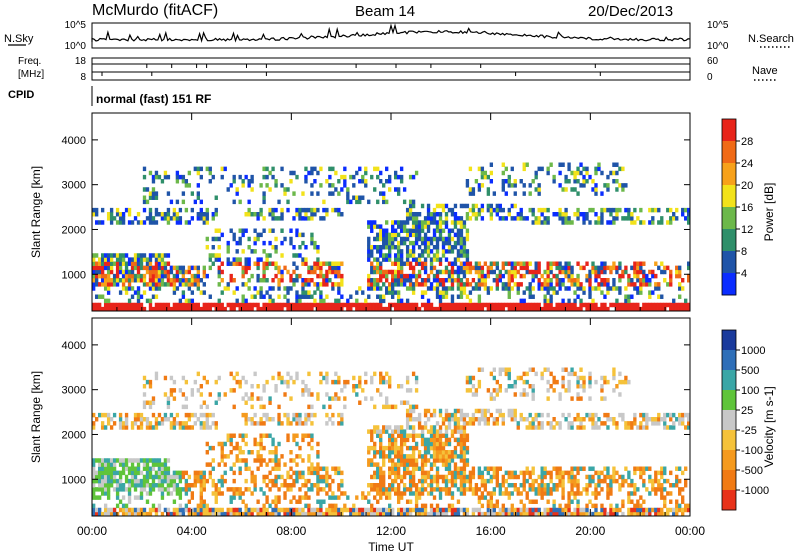  What do you see at coordinates (83, 77) in the screenshot?
I see `freq-tick-low: 8` at bounding box center [83, 77].